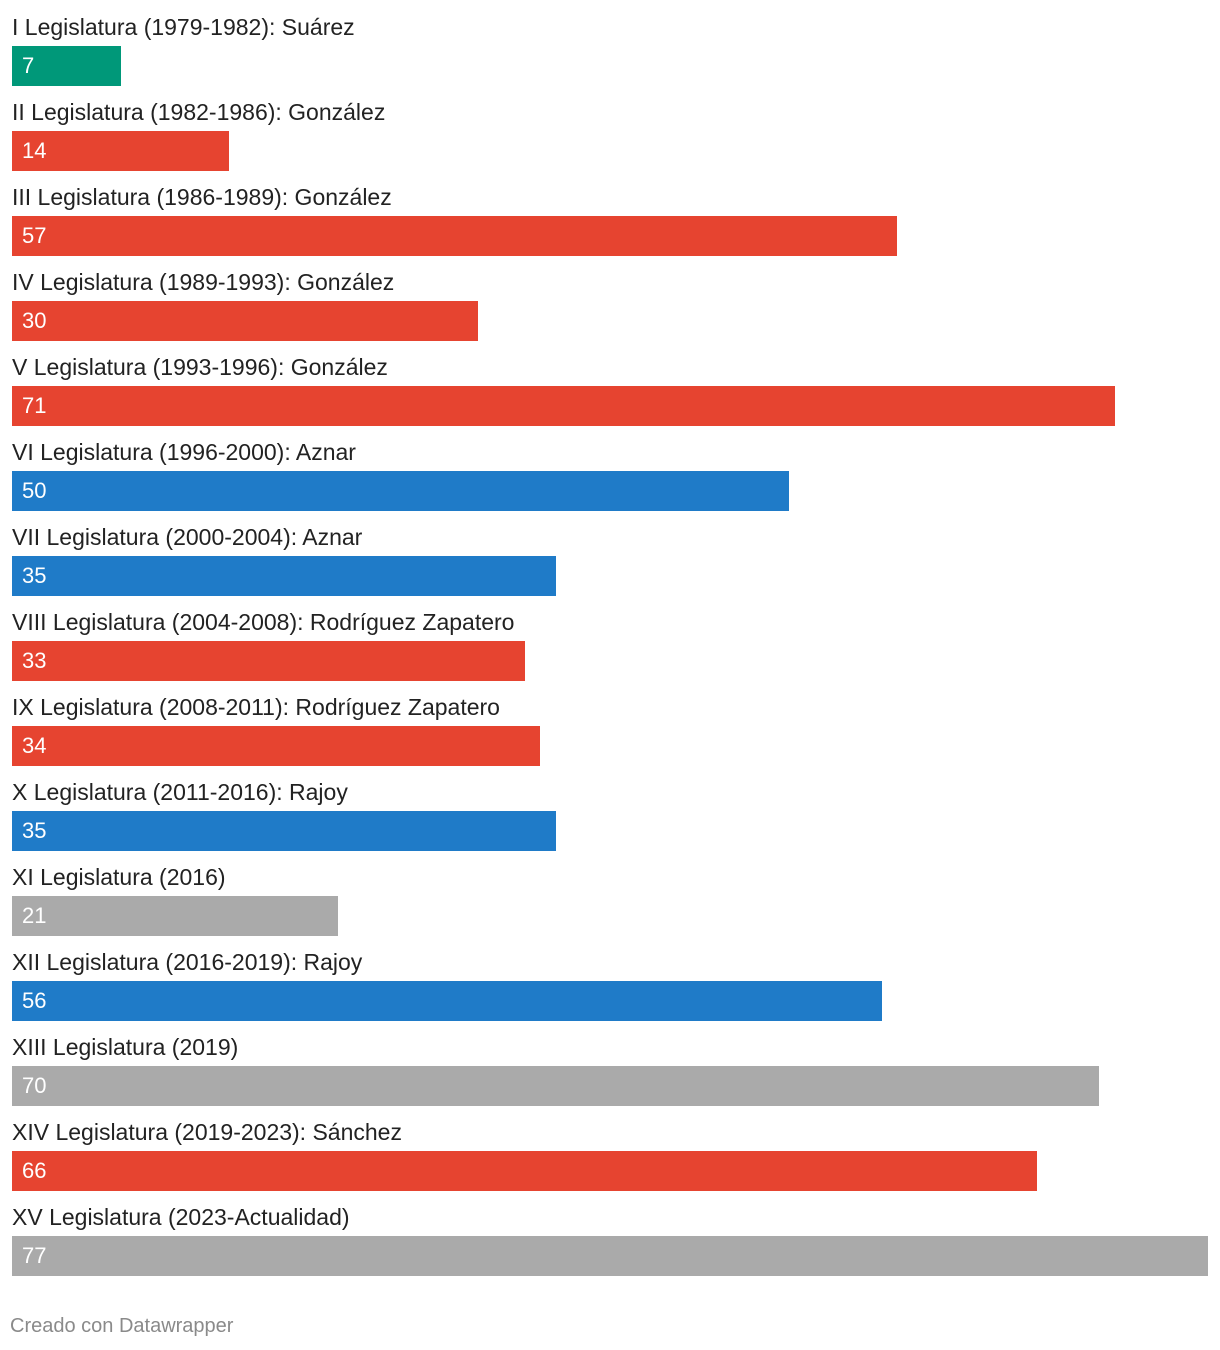  I want to click on bar-value-label: 56, so click(34, 1000).